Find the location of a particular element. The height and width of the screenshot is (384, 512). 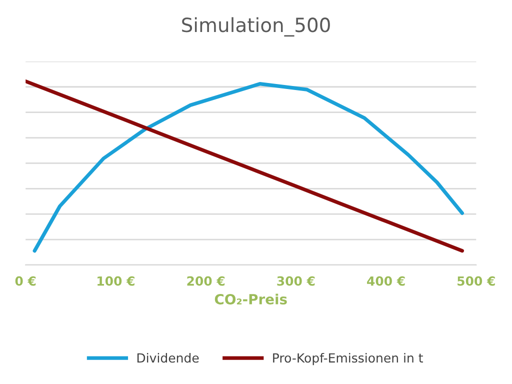

x-axis-title: CO₂-Preis is located at coordinates (250, 299).